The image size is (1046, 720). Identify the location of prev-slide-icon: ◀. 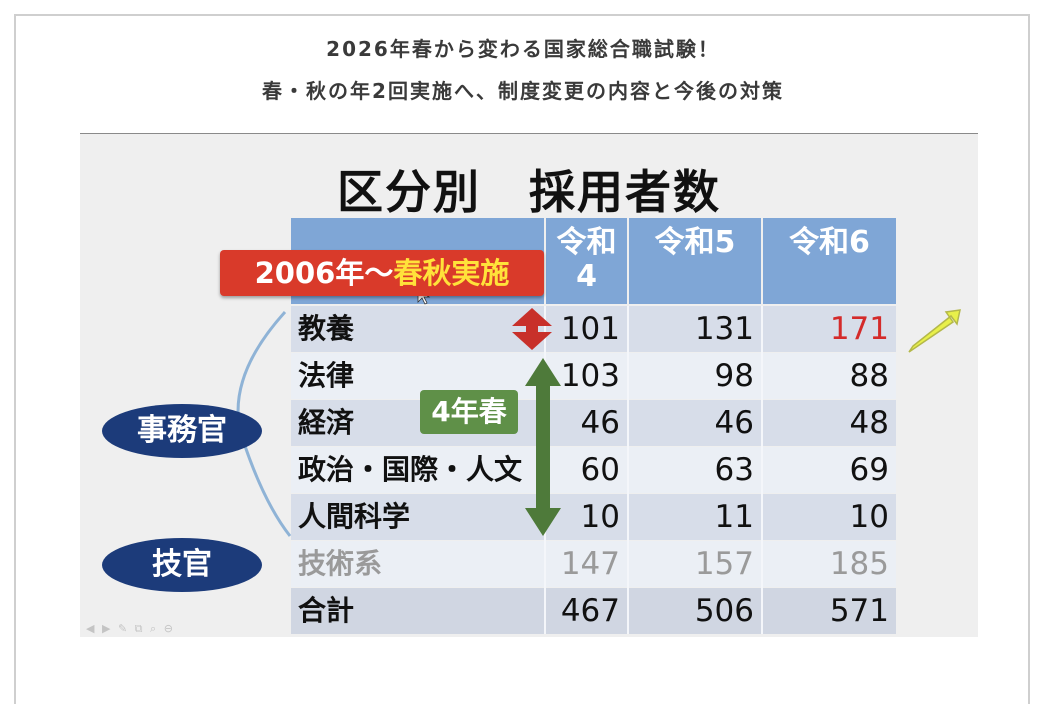
(91, 628).